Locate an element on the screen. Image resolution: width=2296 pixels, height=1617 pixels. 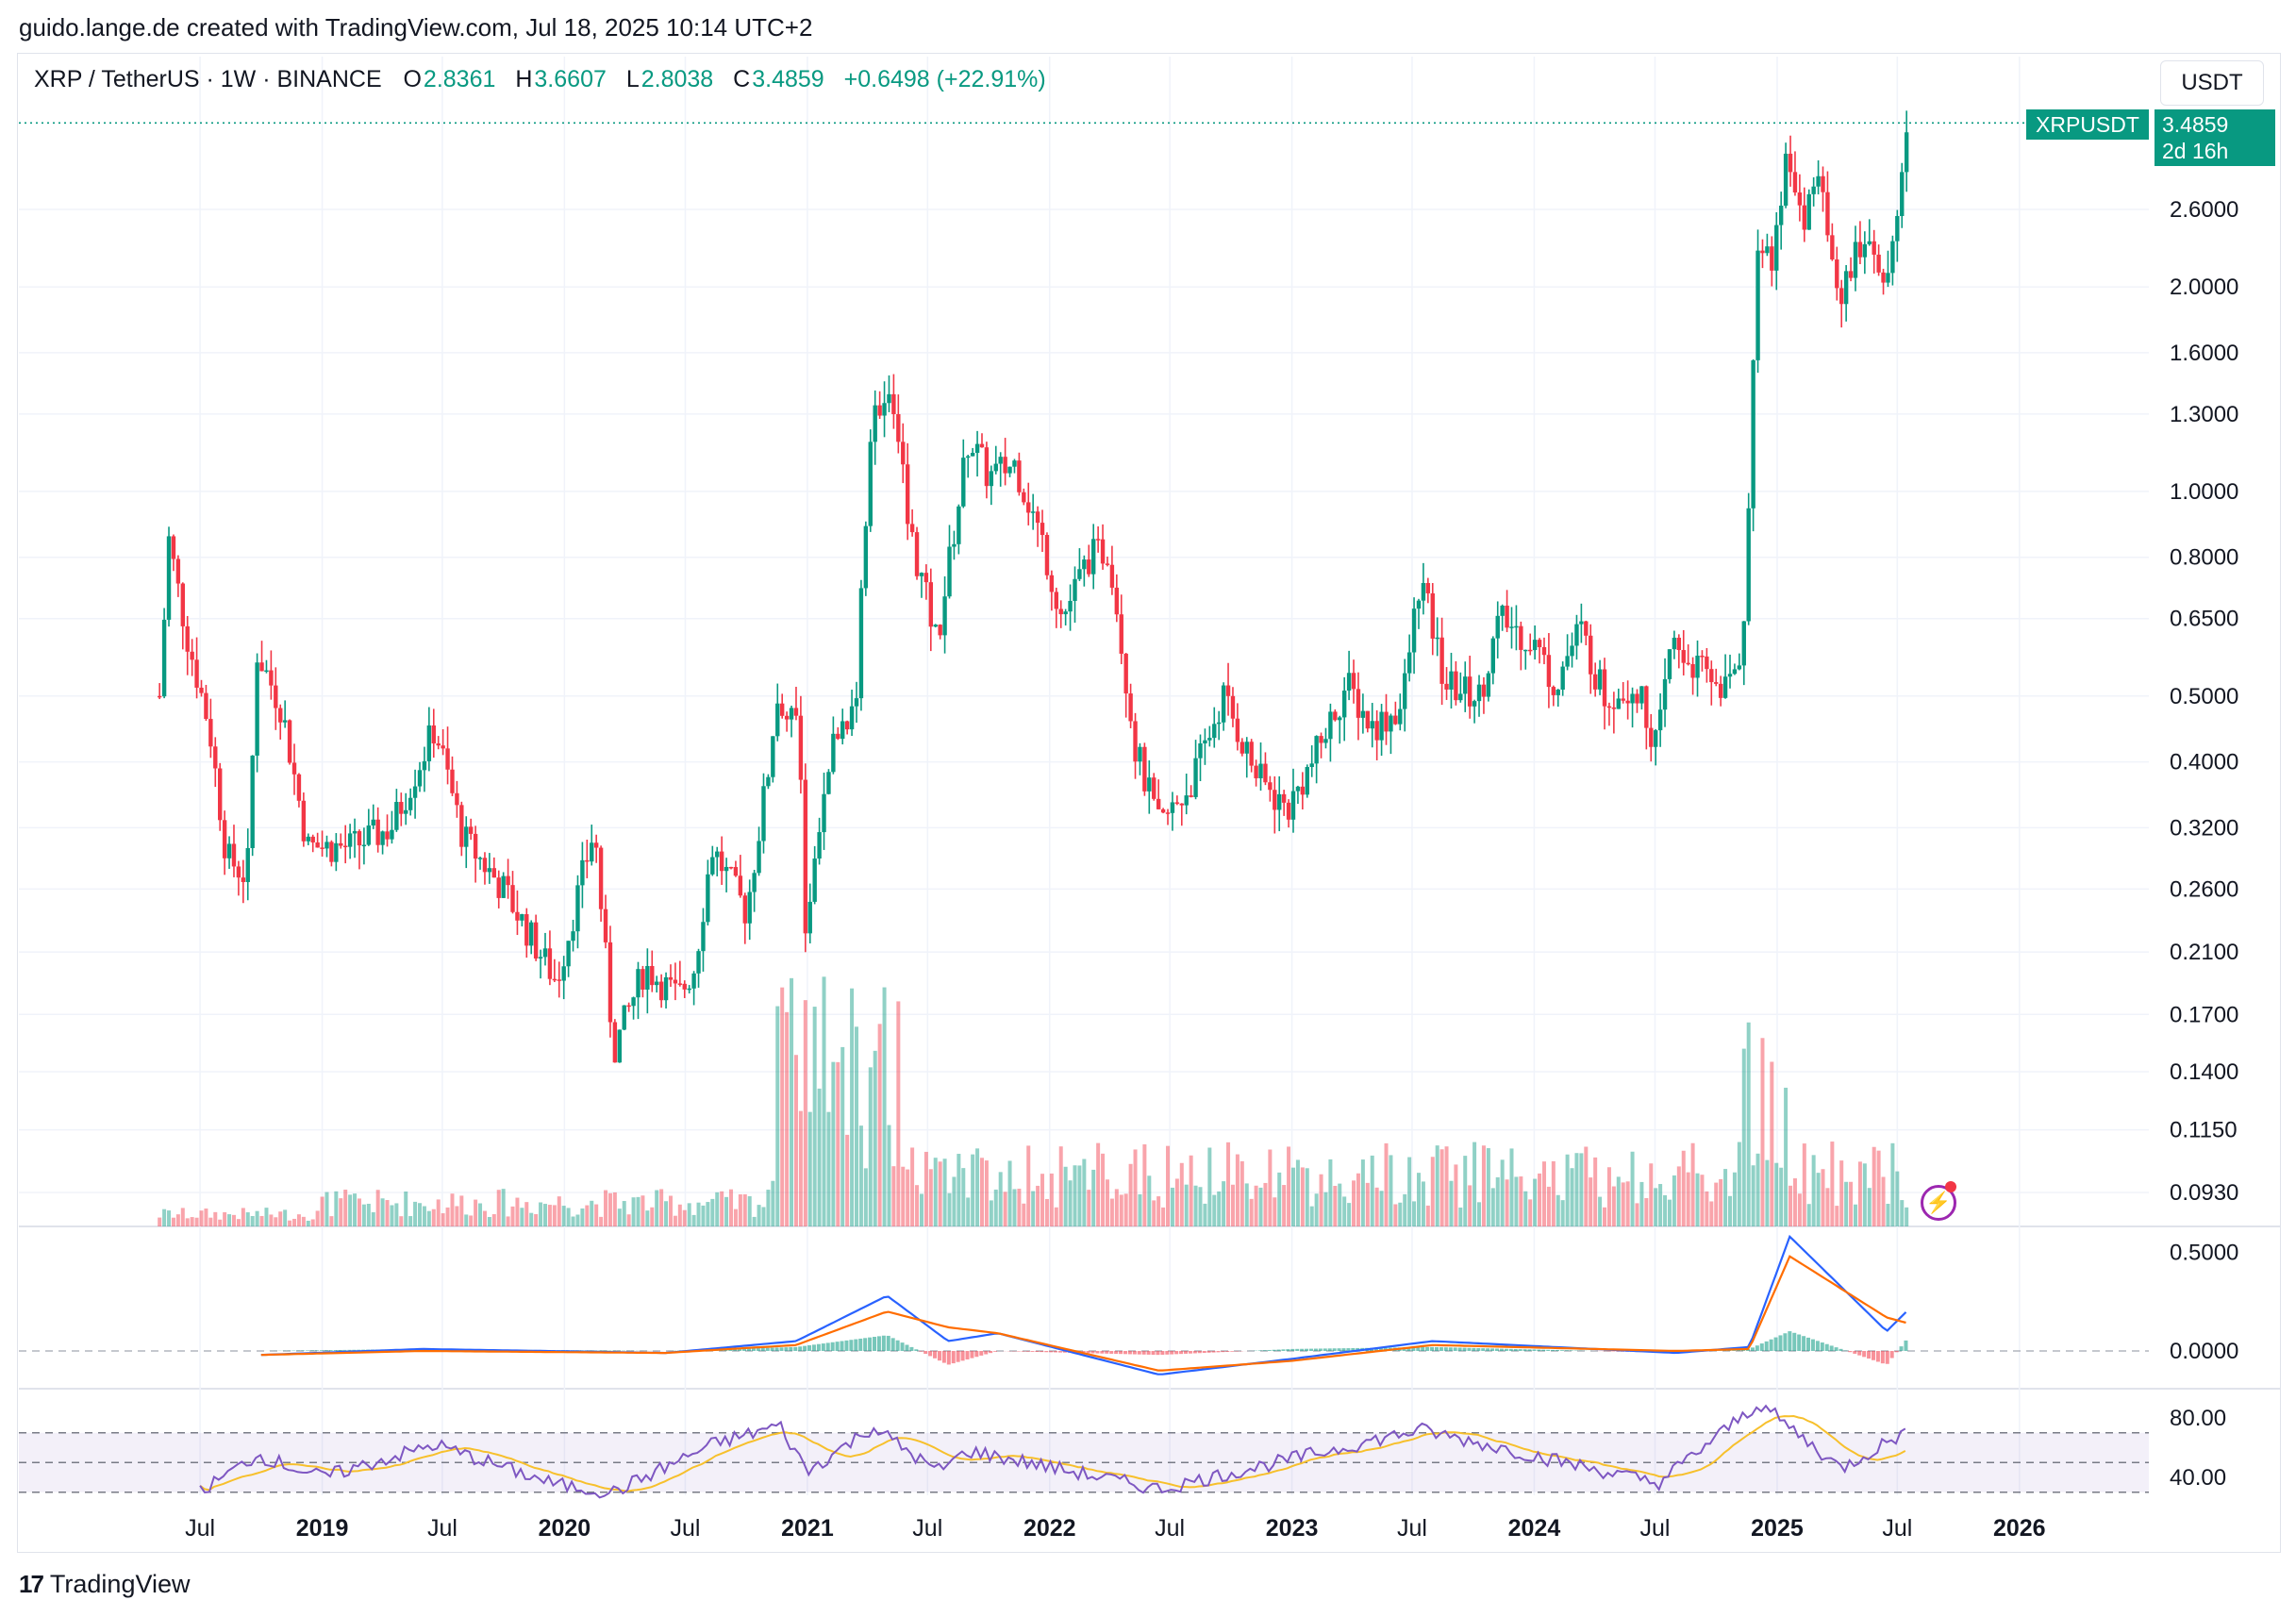
signal-line is located at coordinates (1083, 1313).